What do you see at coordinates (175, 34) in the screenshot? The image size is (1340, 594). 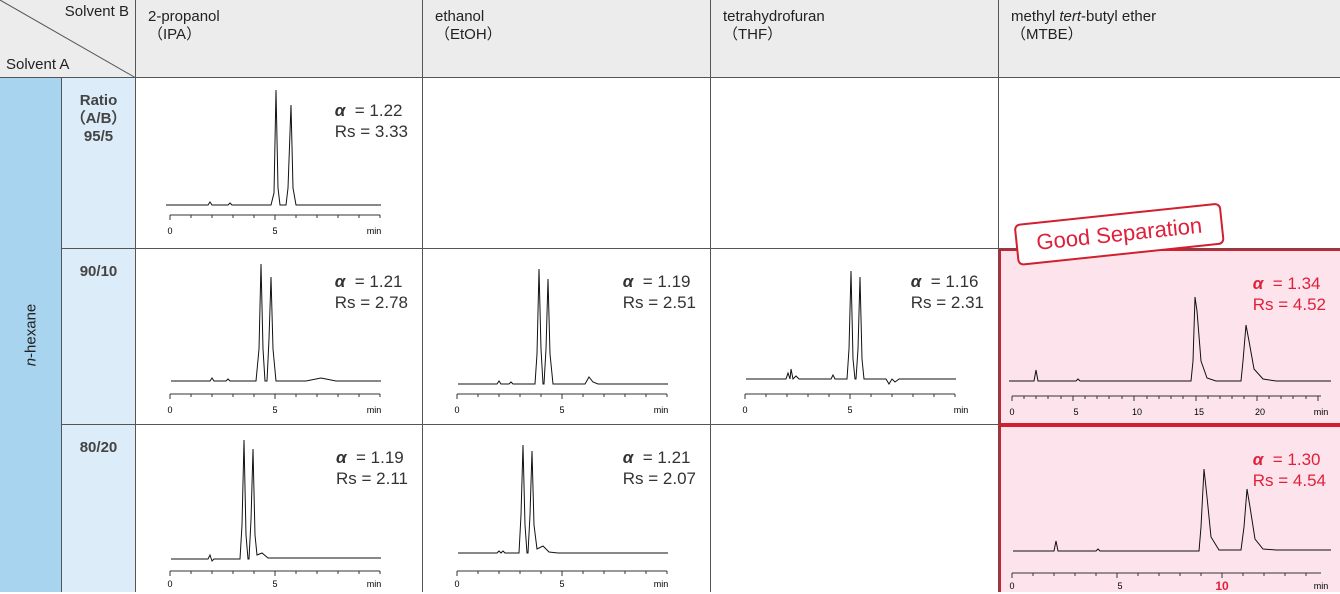 I see `col-header-abbr: （IPA）` at bounding box center [175, 34].